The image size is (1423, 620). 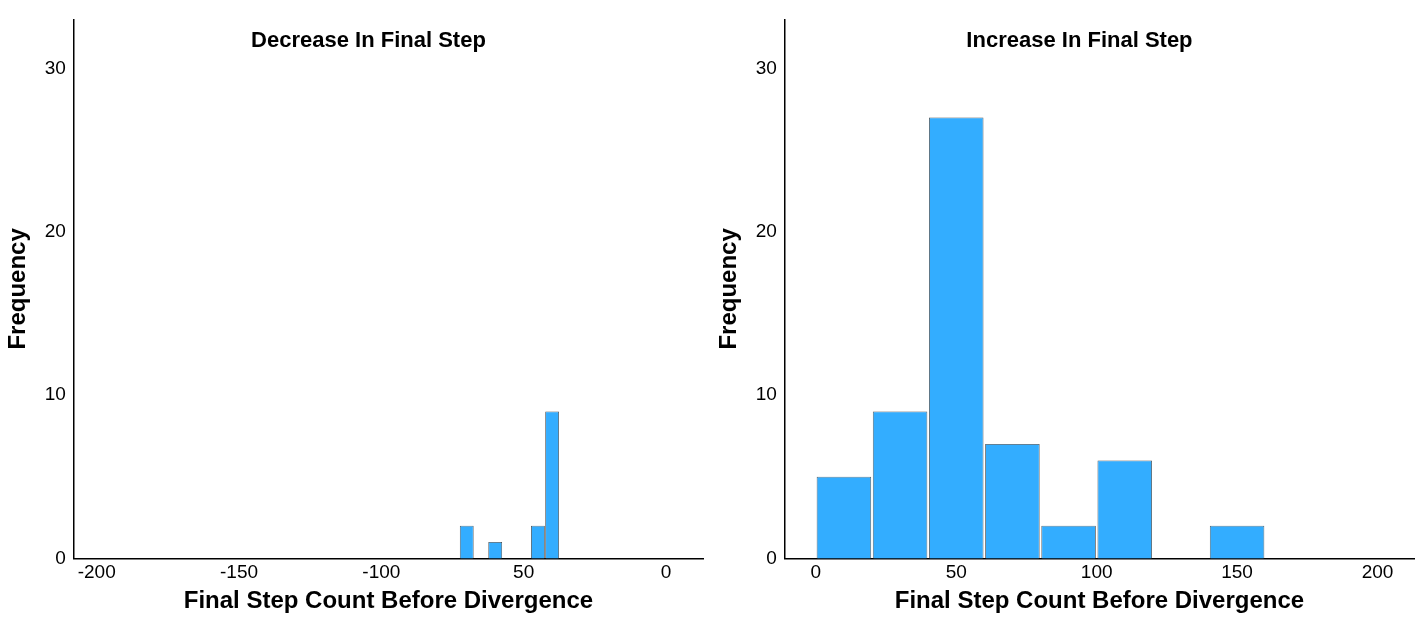 What do you see at coordinates (1096, 572) in the screenshot?
I see `x-tick-label: 100` at bounding box center [1096, 572].